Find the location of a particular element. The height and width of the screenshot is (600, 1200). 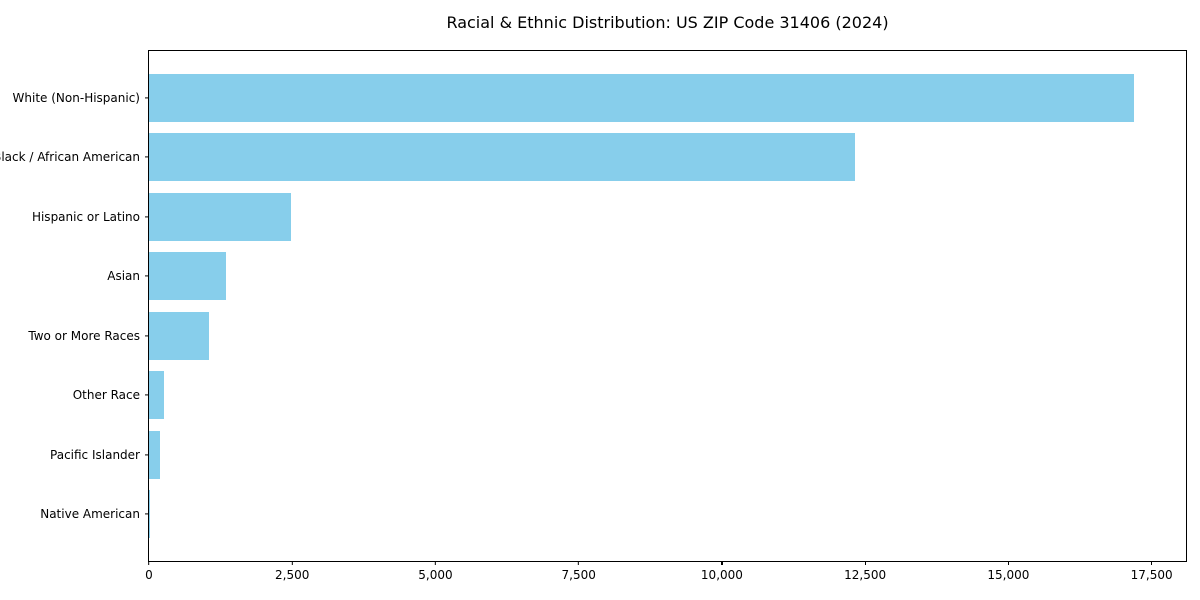

x-tick: 12,500 is located at coordinates (865, 571).